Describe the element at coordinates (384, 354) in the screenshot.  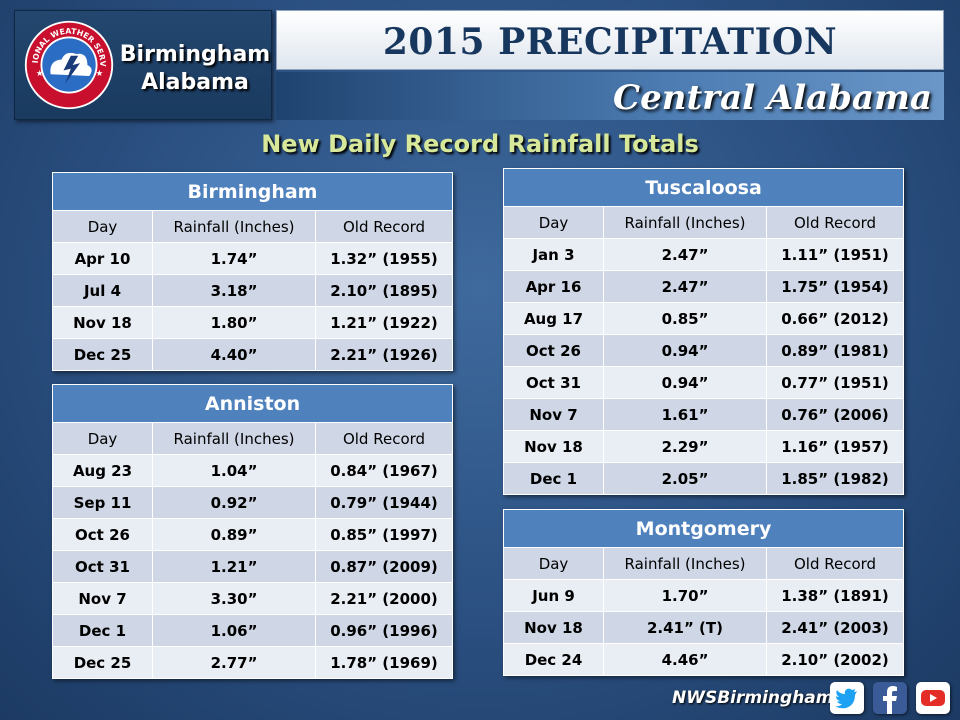
I see `cell-old-record: 2.21” (1926)` at that location.